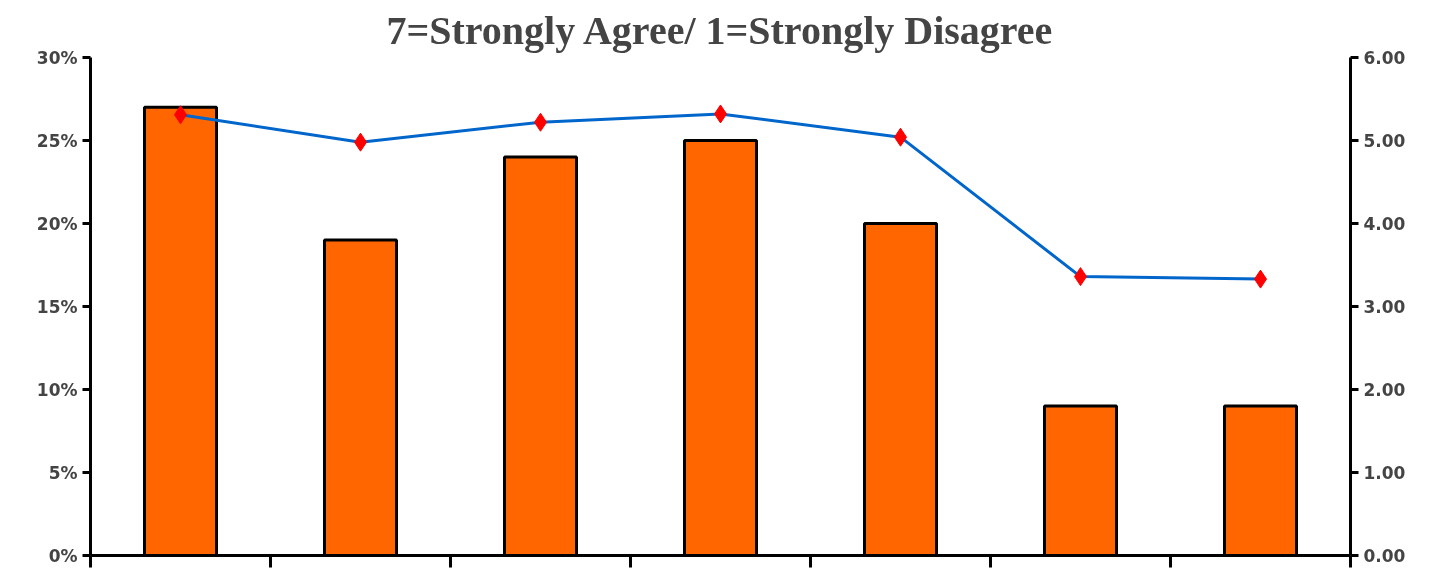 The height and width of the screenshot is (579, 1447). What do you see at coordinates (1384, 390) in the screenshot?
I see `y2-tick-label: 2.00` at bounding box center [1384, 390].